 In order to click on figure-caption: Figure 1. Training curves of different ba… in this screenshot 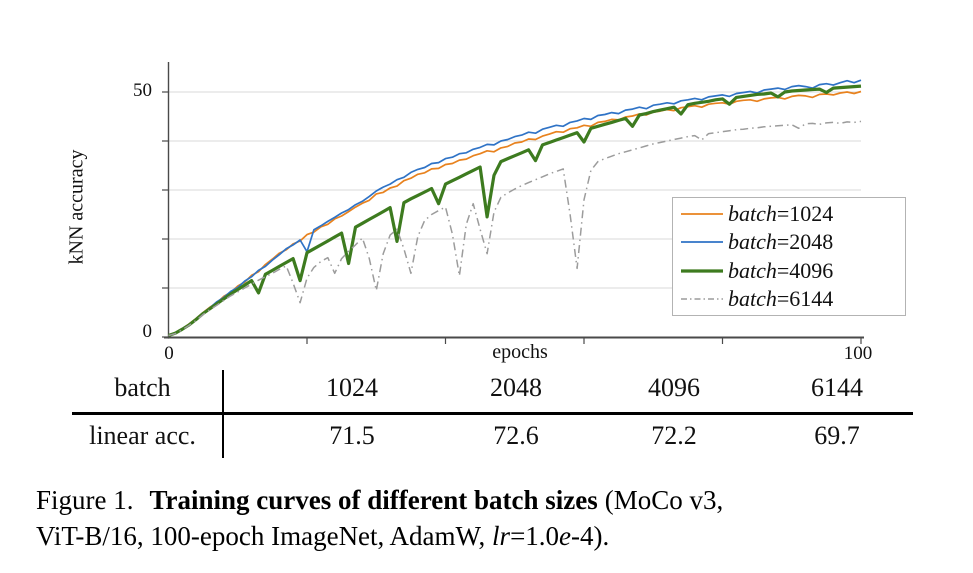, I will do `click(493, 518)`.